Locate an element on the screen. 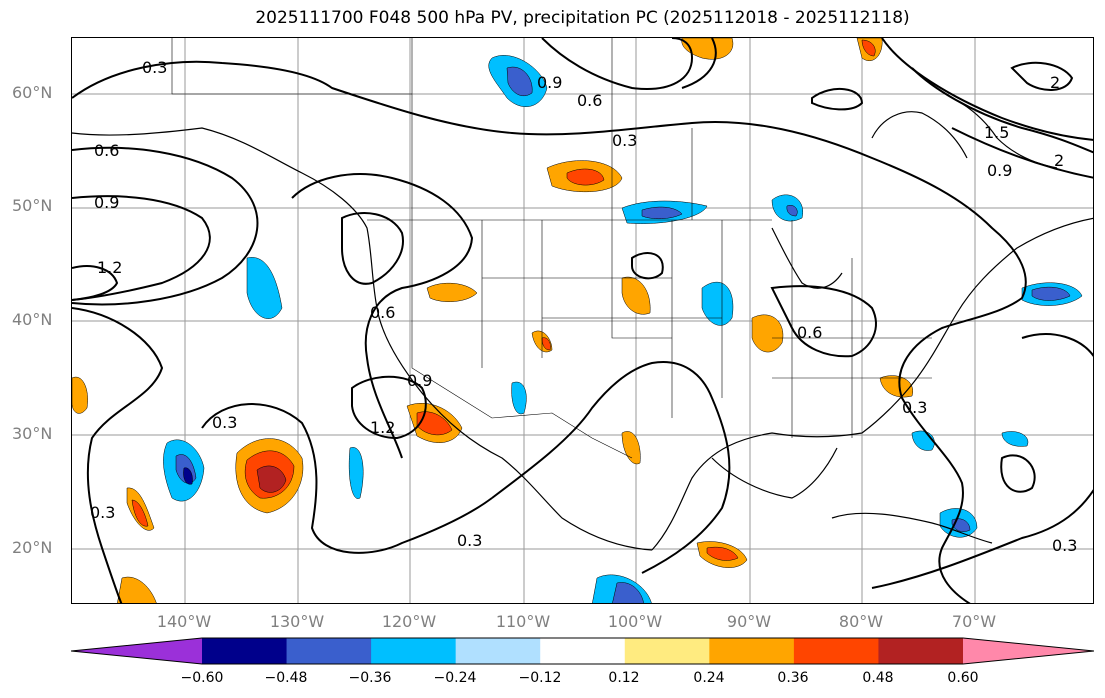  lat-label-20n: 20°N is located at coordinates (32, 547).